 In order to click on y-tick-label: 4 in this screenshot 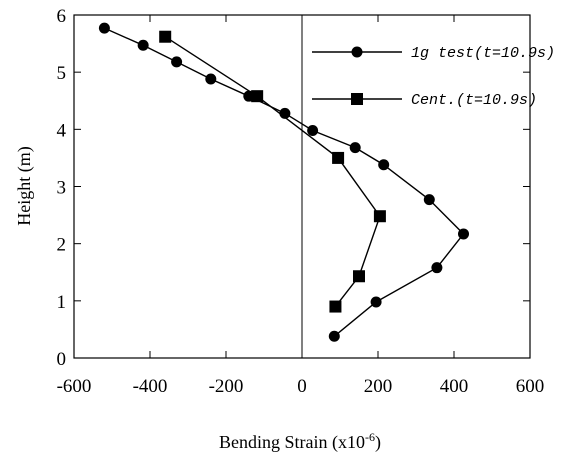, I will do `click(62, 130)`.